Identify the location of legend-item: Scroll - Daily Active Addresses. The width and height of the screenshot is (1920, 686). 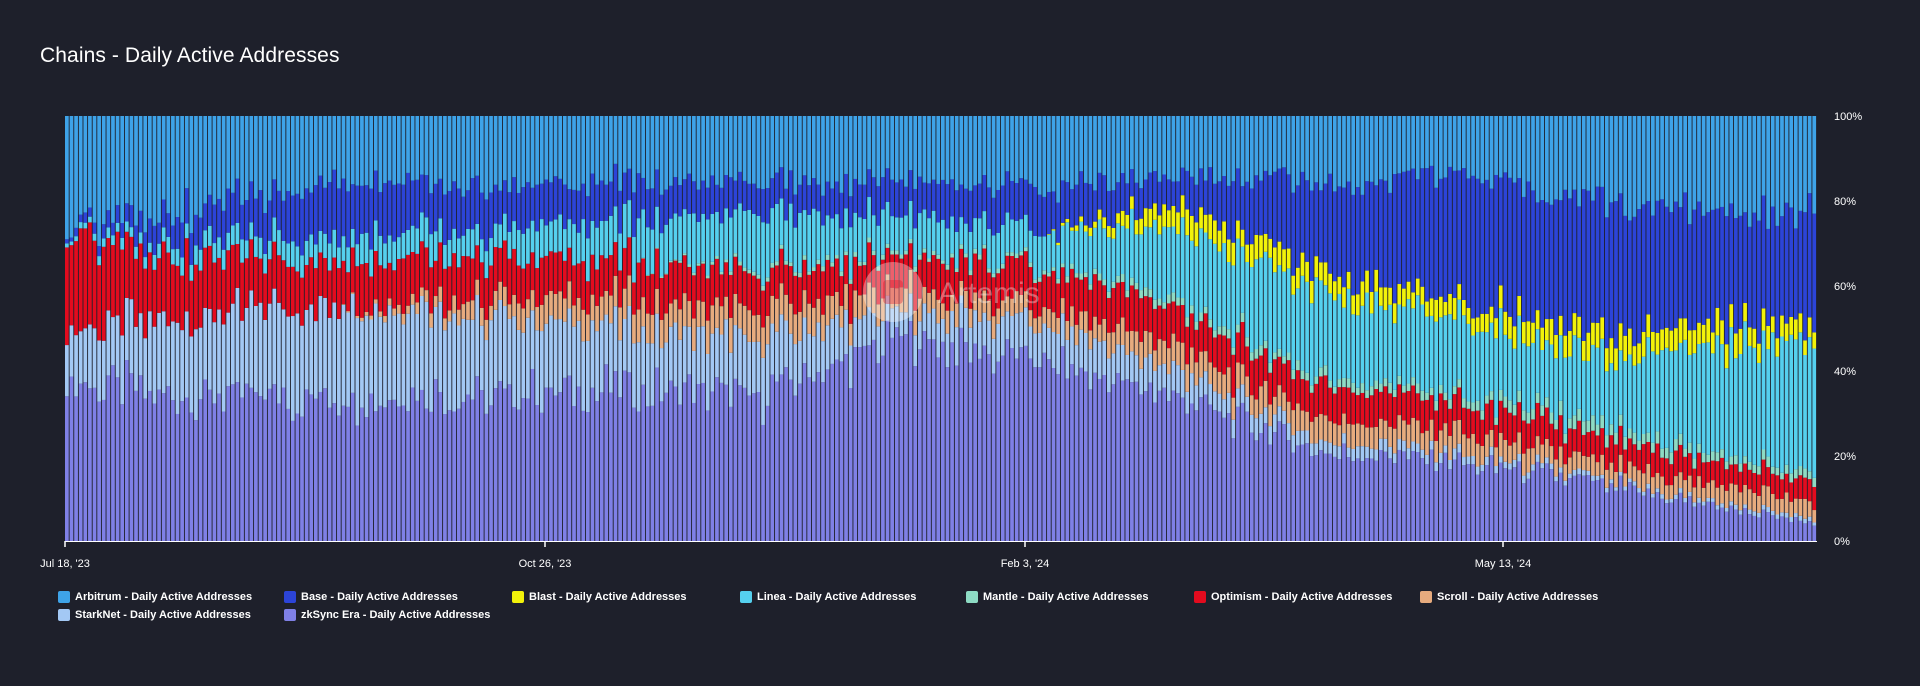
(1509, 597).